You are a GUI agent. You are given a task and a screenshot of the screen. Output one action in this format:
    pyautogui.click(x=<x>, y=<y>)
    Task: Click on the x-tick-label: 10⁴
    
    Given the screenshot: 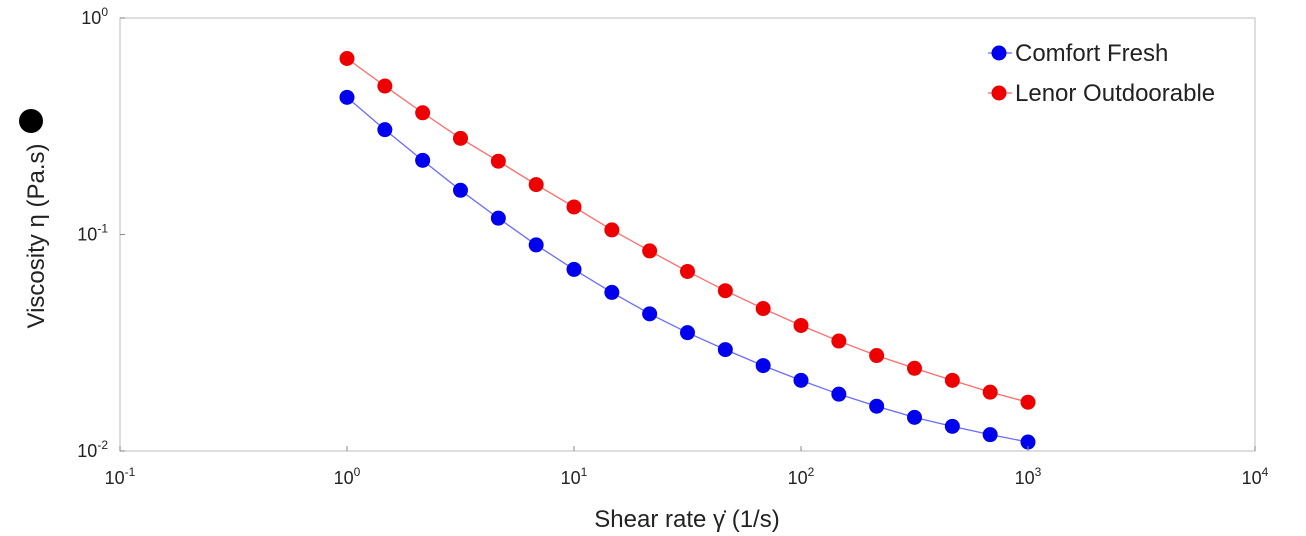 What is the action you would take?
    pyautogui.click(x=1255, y=476)
    